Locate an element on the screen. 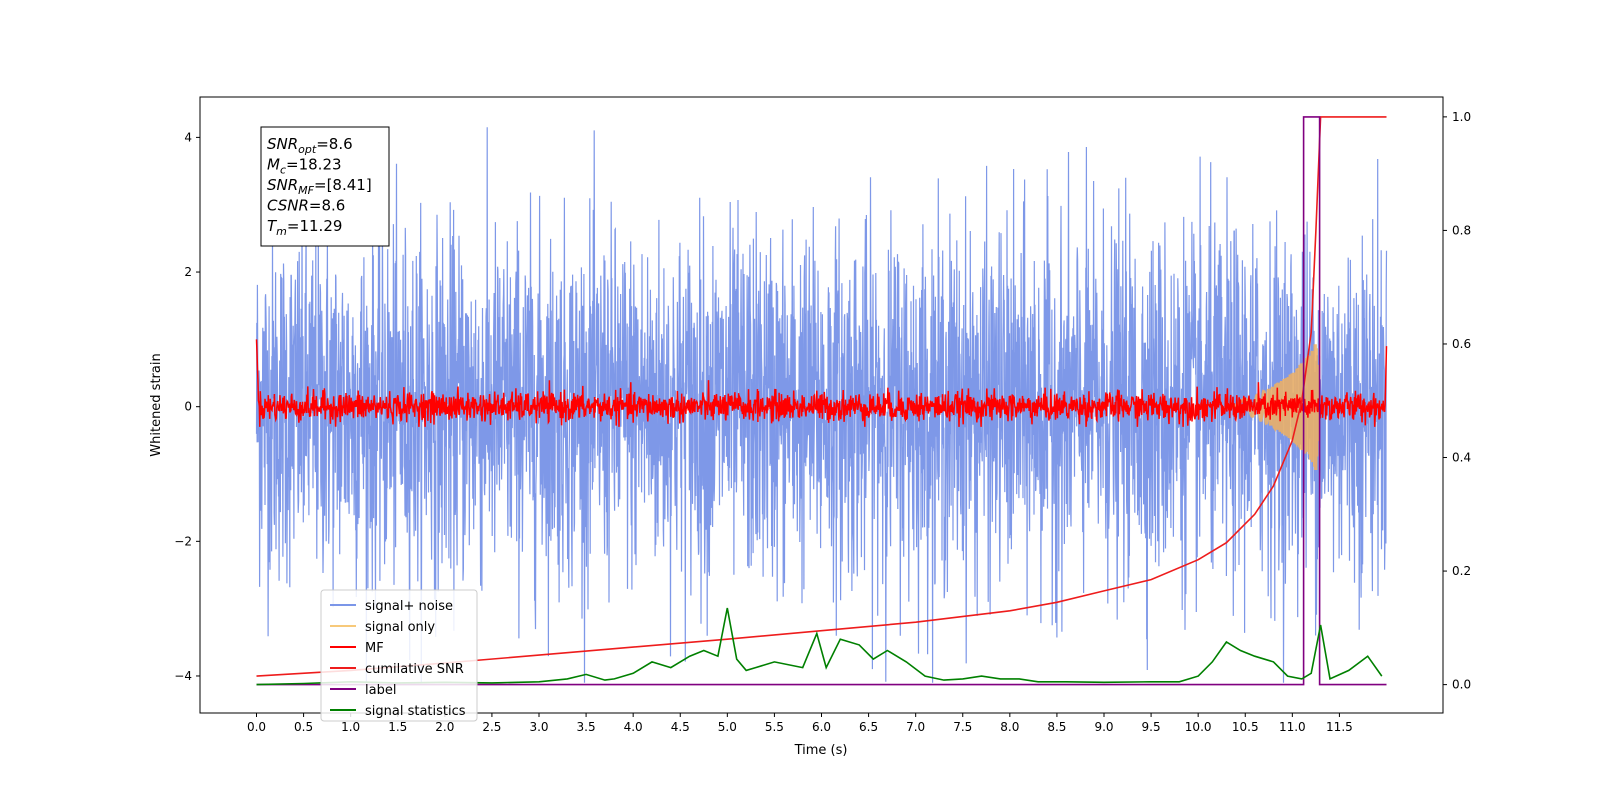  x-tick-label: 2.5 is located at coordinates (491, 727).